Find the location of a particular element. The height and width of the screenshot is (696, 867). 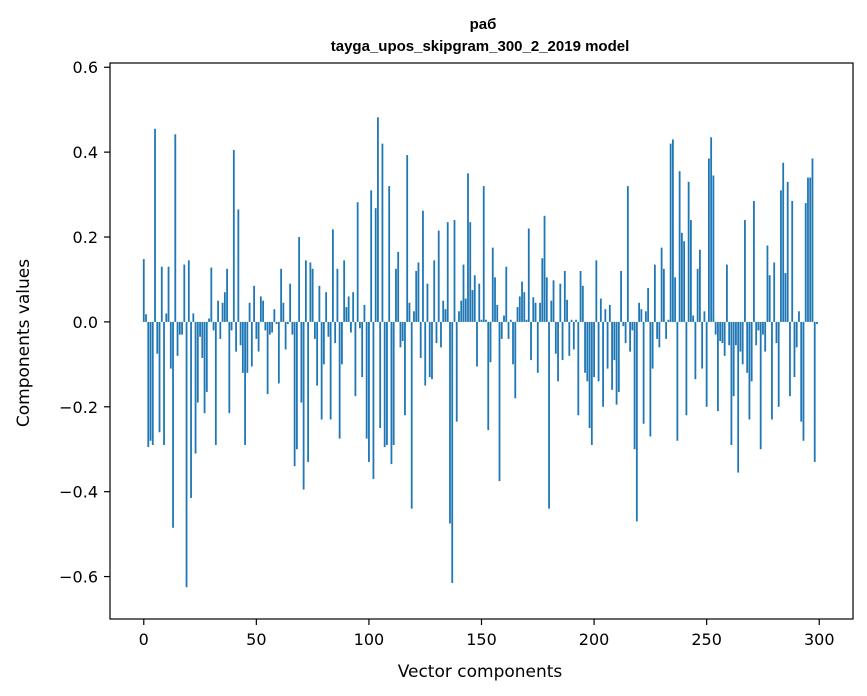

y-tick-label: −0.2 is located at coordinates (78, 407).